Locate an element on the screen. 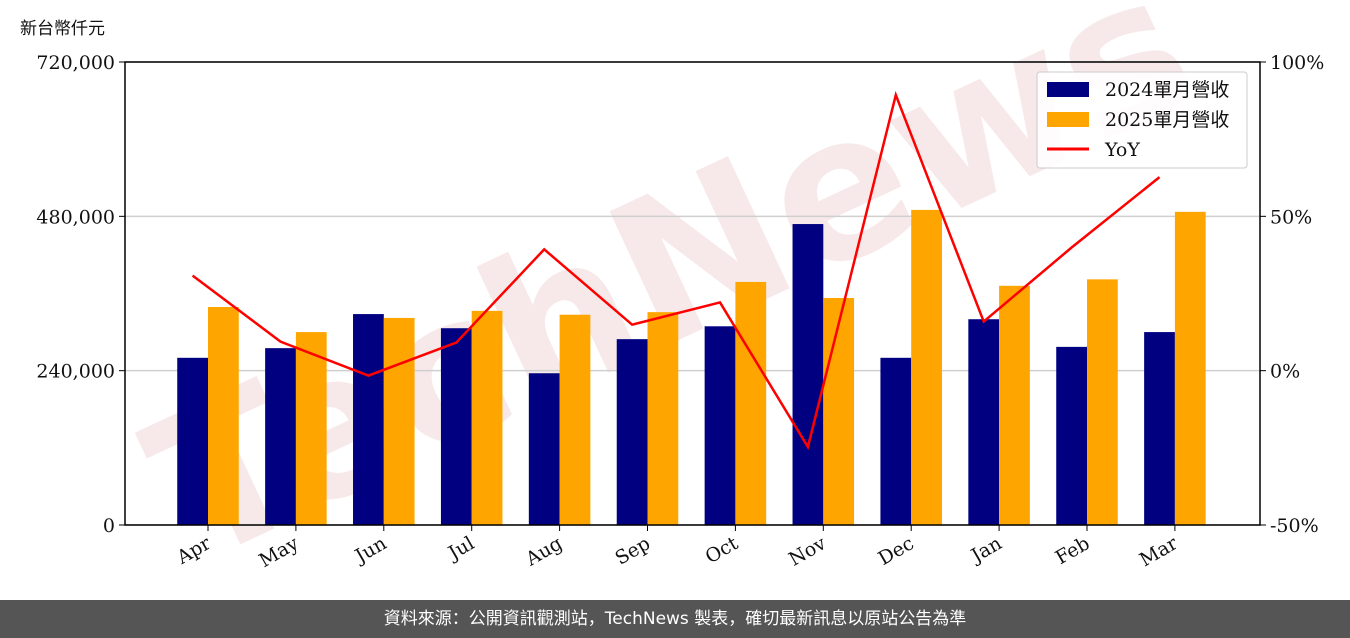 The height and width of the screenshot is (638, 1350). x-tick-label: Mar is located at coordinates (1159, 551).